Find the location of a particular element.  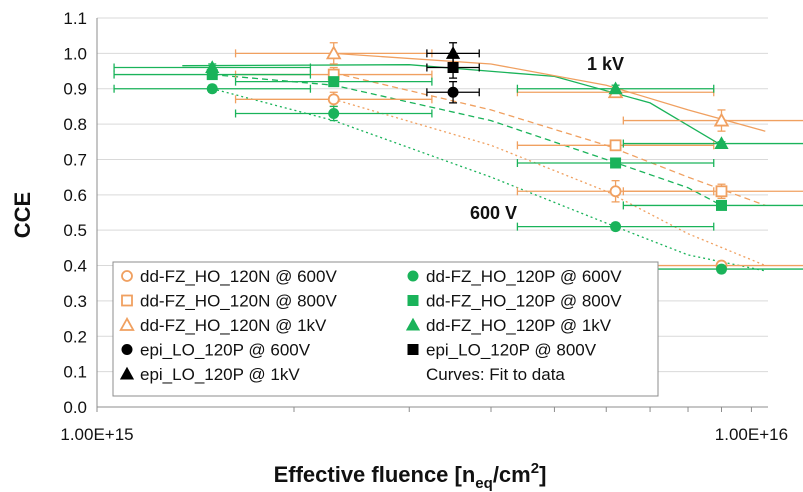

legend-label-2: dd-FZ_HO_120N @ 800V is located at coordinates (238, 301).